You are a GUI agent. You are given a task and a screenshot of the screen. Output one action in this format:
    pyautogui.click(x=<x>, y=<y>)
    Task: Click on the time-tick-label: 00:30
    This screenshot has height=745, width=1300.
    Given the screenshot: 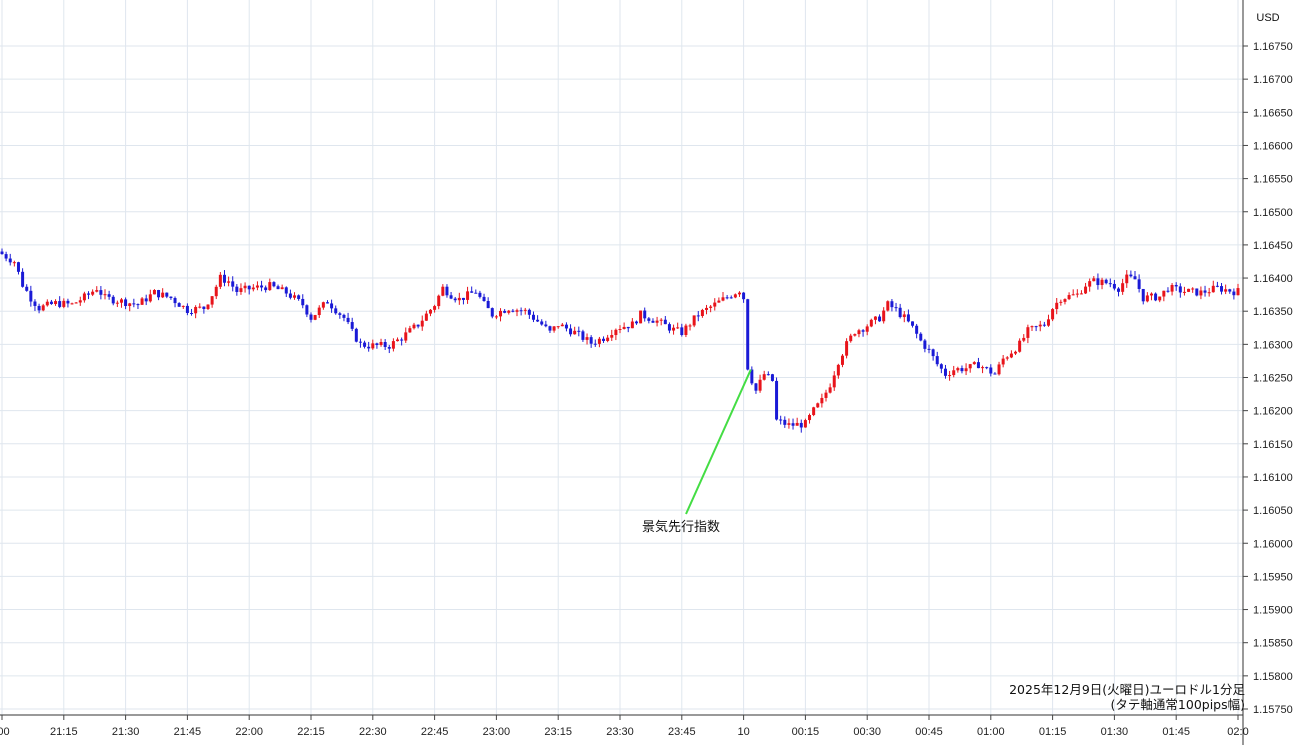 What is the action you would take?
    pyautogui.click(x=867, y=732)
    